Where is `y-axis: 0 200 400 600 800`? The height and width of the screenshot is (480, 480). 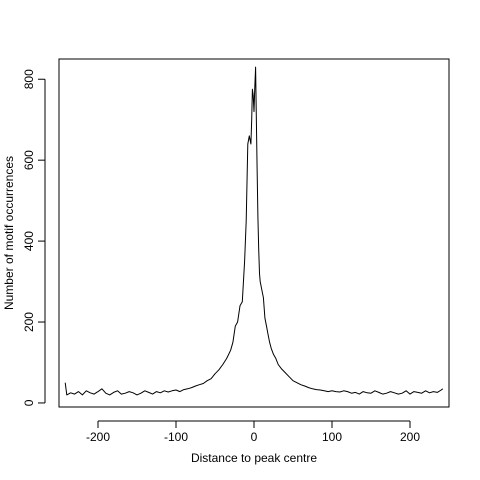
y-axis: 0 200 400 600 800 is located at coordinates (34, 237).